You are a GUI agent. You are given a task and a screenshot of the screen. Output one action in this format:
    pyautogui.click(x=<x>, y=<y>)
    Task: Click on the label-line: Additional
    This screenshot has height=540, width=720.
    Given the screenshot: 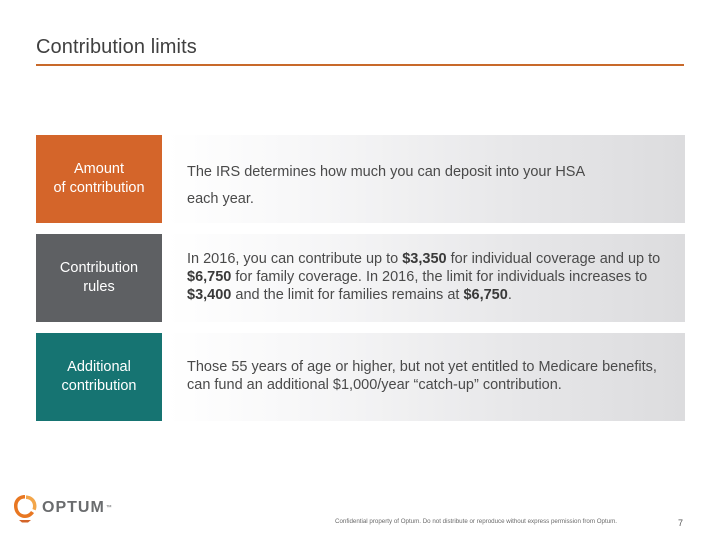 What is the action you would take?
    pyautogui.click(x=99, y=367)
    